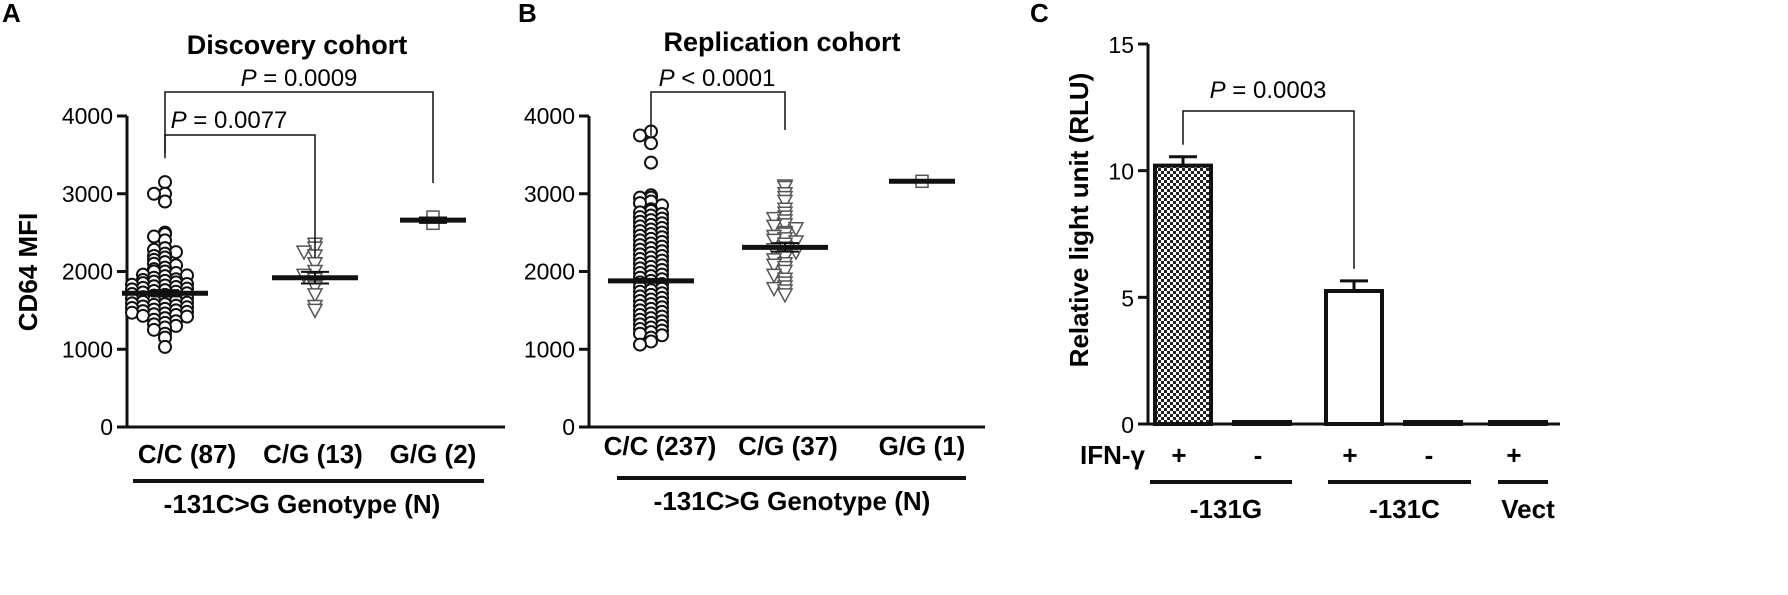 The height and width of the screenshot is (595, 1788). What do you see at coordinates (922, 446) in the screenshot?
I see `category-label: G/G (1)` at bounding box center [922, 446].